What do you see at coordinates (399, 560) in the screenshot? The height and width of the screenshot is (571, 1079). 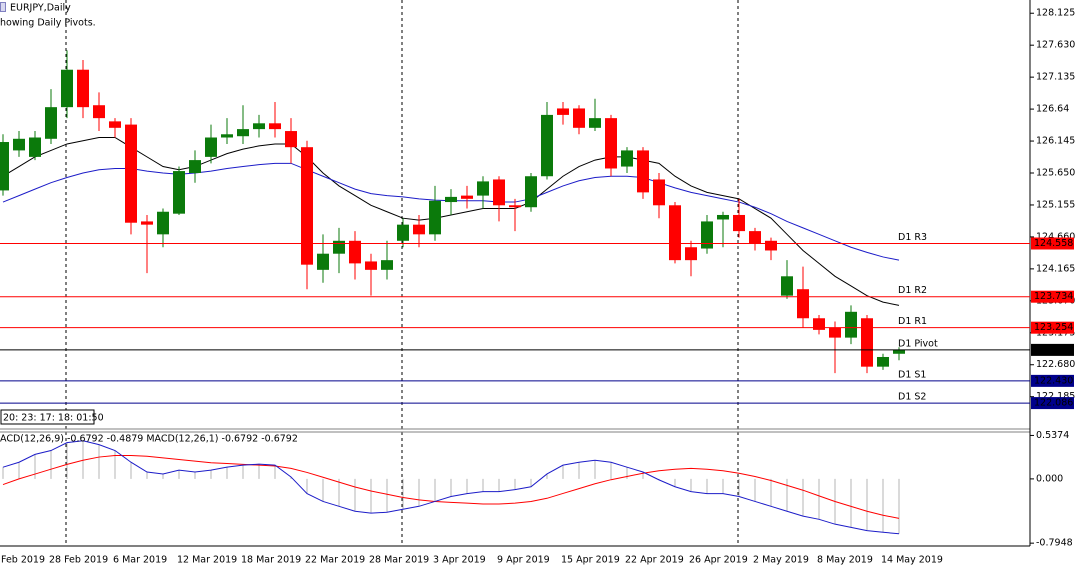 I see `x-tick-label: 28 Mar 2019` at bounding box center [399, 560].